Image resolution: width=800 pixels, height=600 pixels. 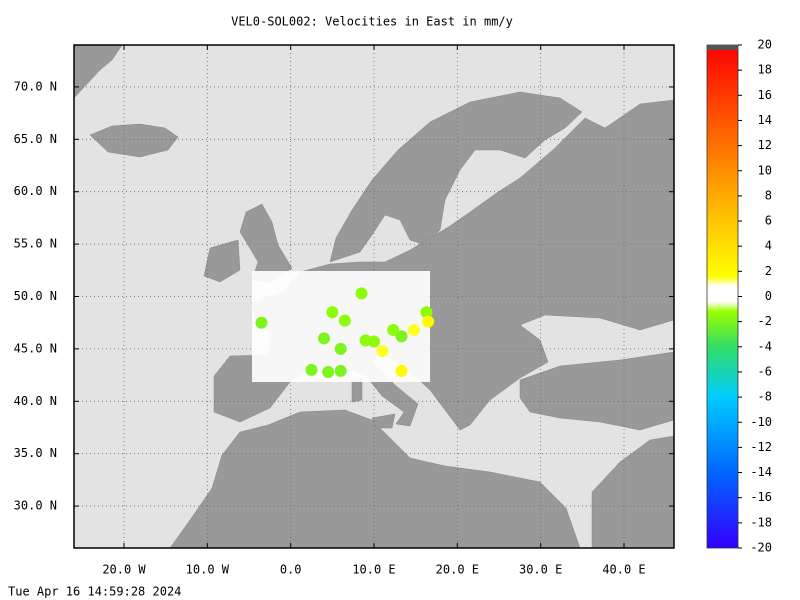 What do you see at coordinates (457, 570) in the screenshot?
I see `x-tick-label: 20.0 E` at bounding box center [457, 570].